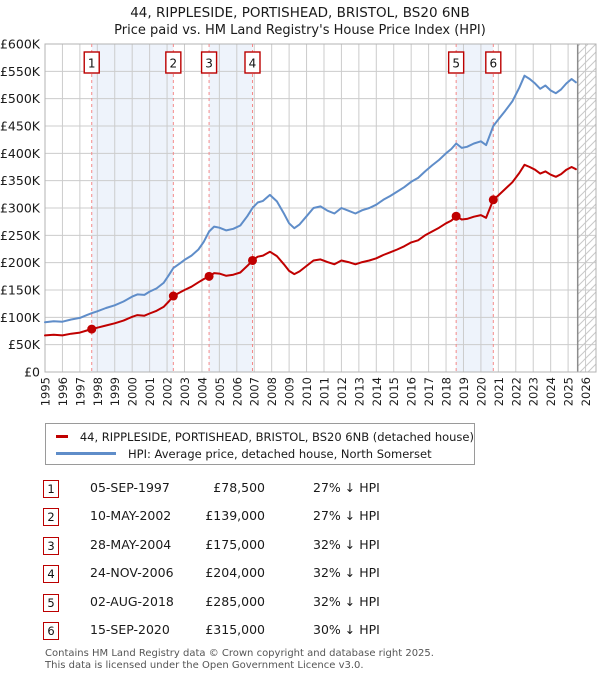  I want to click on y-axis-tick-label: £0, so click(32, 372).